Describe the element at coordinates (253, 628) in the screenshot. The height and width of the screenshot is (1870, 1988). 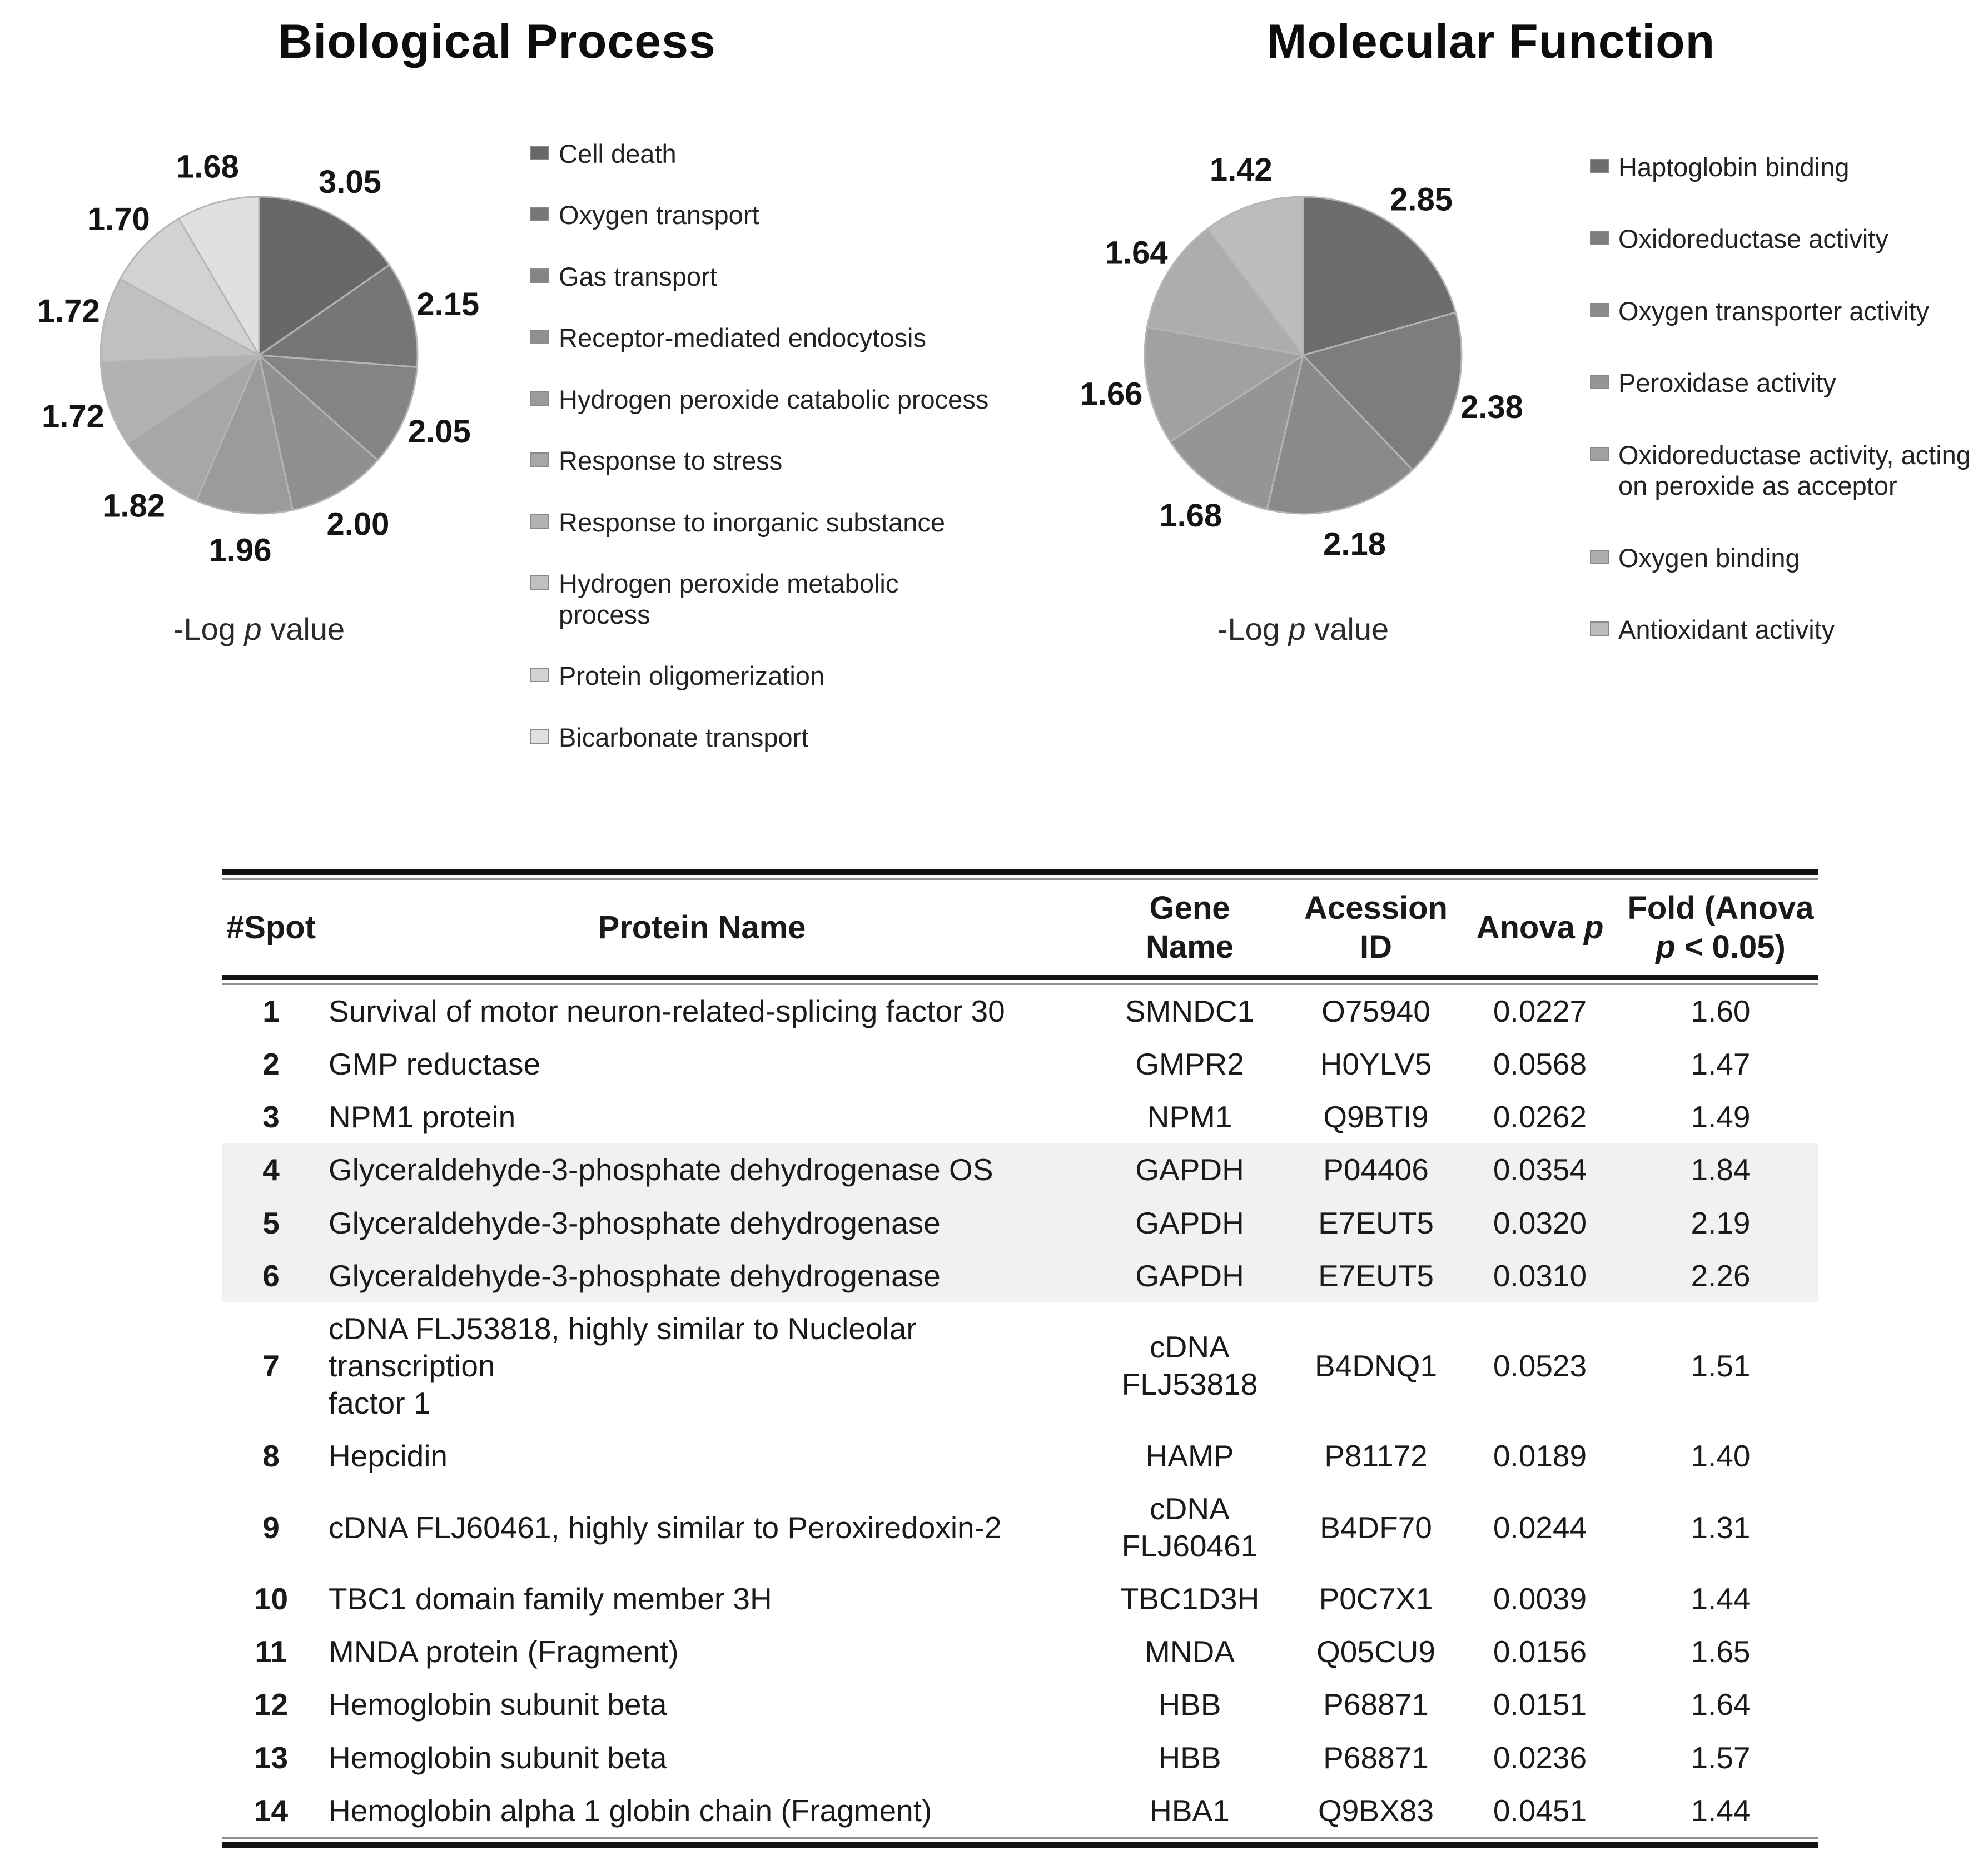
I see `caption-italic-p: p` at that location.